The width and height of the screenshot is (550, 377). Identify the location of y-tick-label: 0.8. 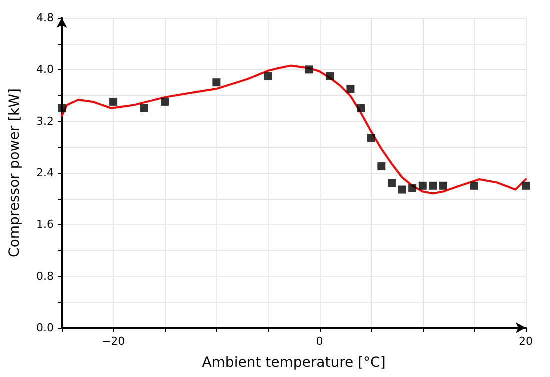
(45, 276).